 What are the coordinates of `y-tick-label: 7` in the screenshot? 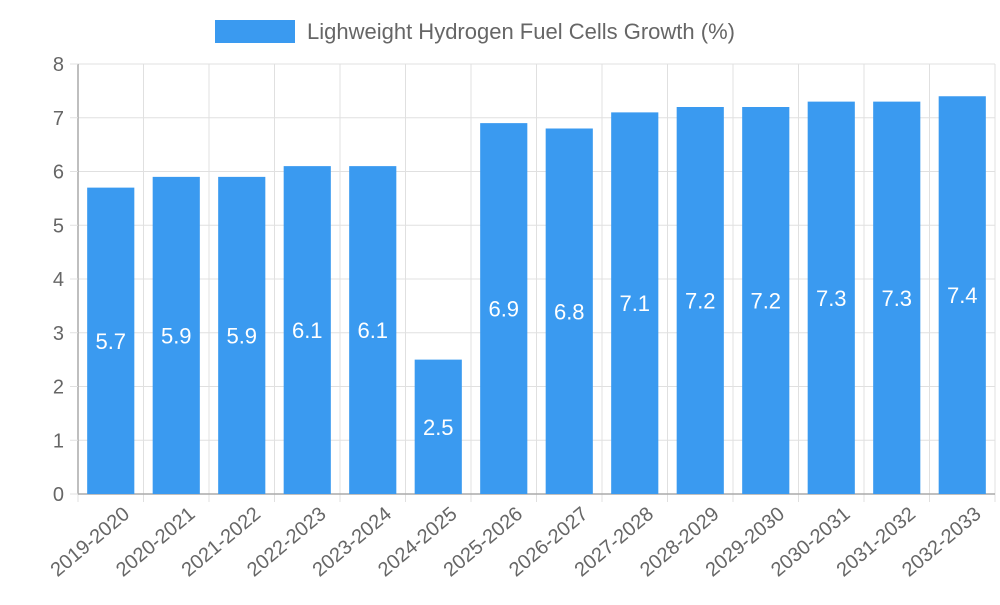 It's located at (58, 119).